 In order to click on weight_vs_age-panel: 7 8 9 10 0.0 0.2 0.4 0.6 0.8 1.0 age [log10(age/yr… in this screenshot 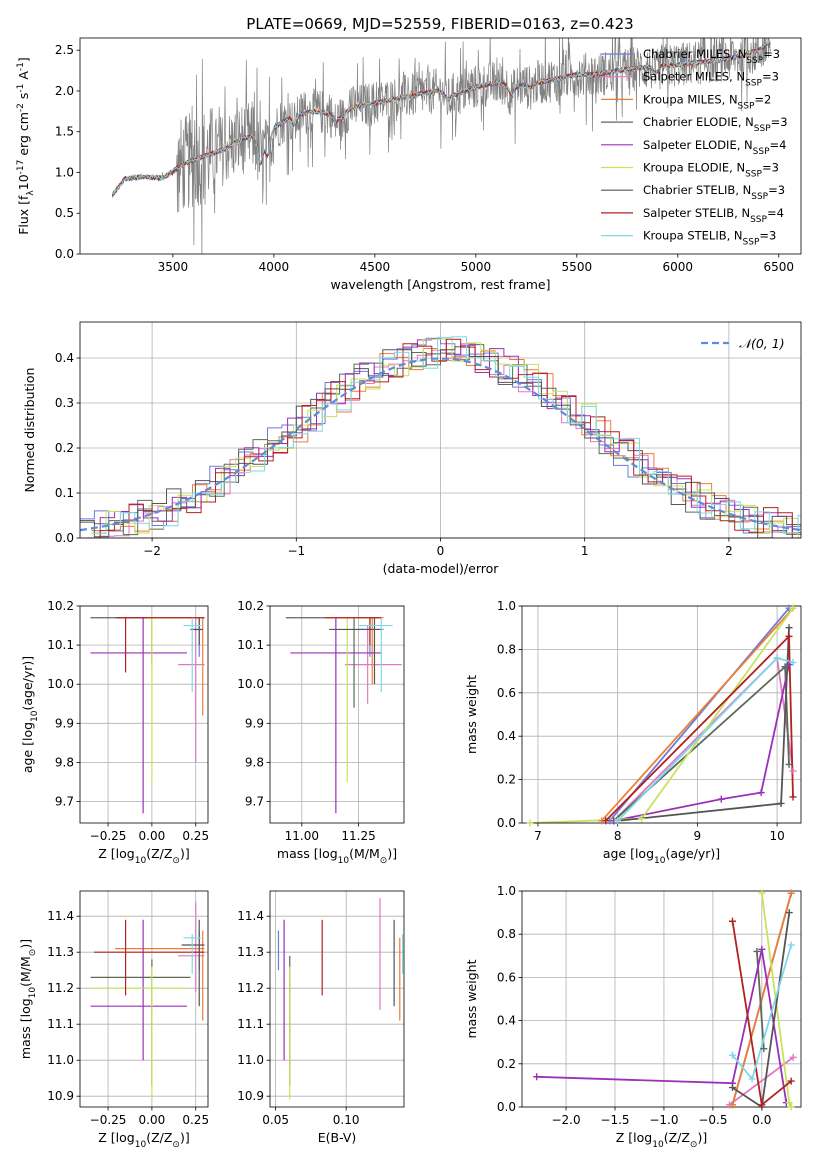, I will do `click(633, 732)`.